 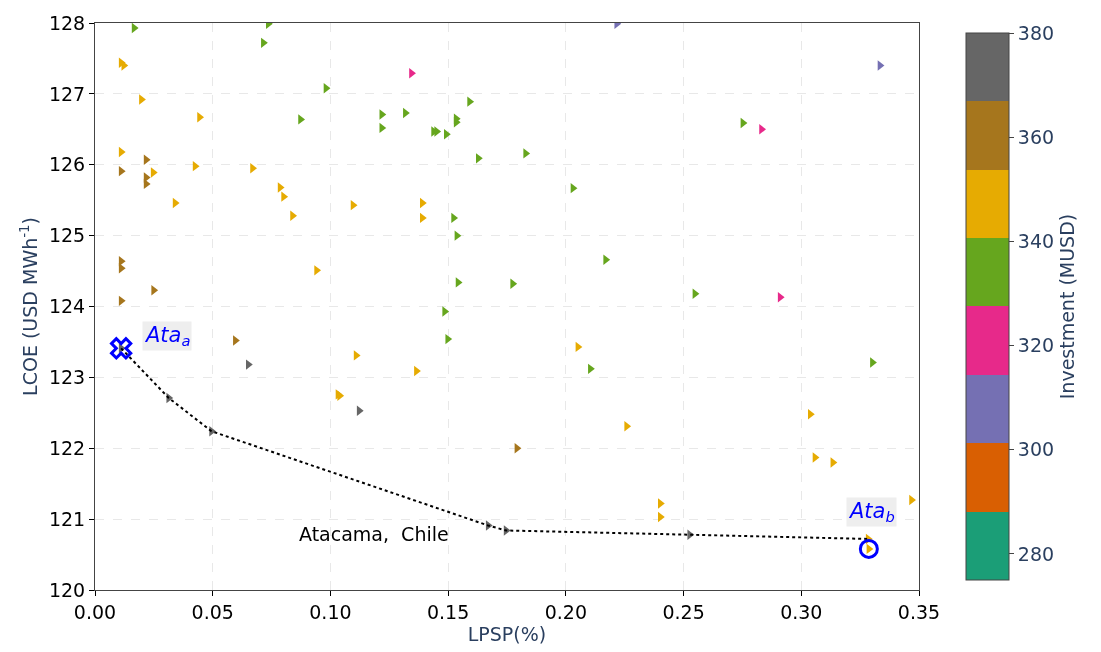 What do you see at coordinates (1036, 32) in the screenshot?
I see `color-bar-label: 380` at bounding box center [1036, 32].